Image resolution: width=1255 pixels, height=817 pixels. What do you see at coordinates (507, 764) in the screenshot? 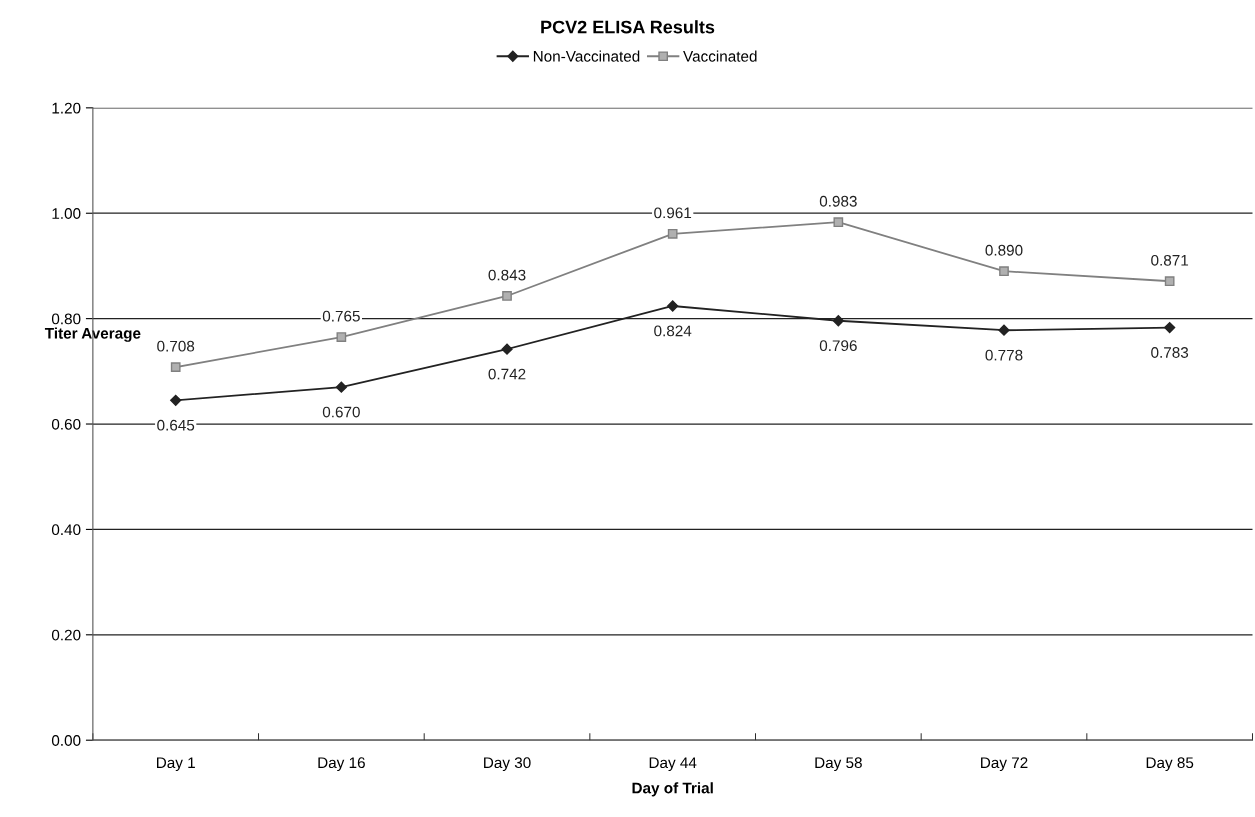
I see `x-tick-label: Day 30` at bounding box center [507, 764].